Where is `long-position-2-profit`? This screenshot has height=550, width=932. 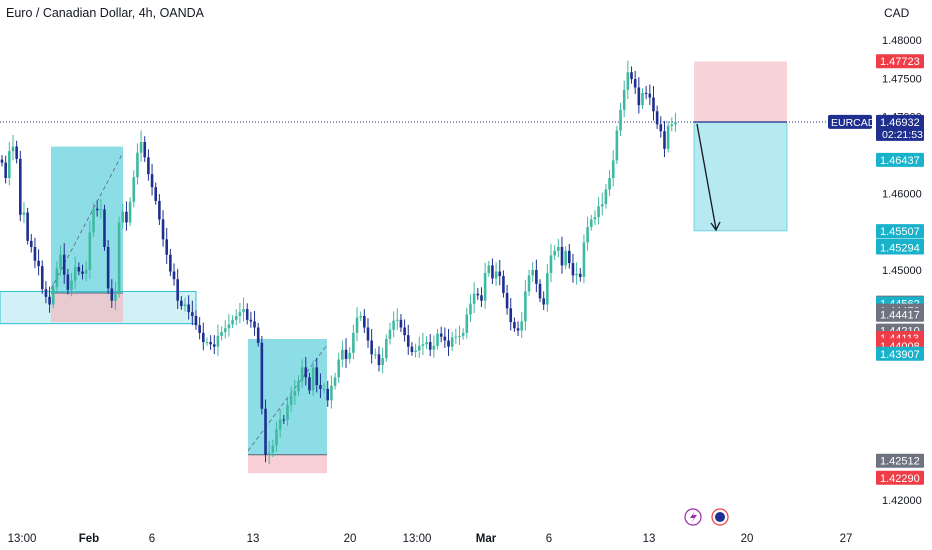
long-position-2-profit is located at coordinates (287, 397).